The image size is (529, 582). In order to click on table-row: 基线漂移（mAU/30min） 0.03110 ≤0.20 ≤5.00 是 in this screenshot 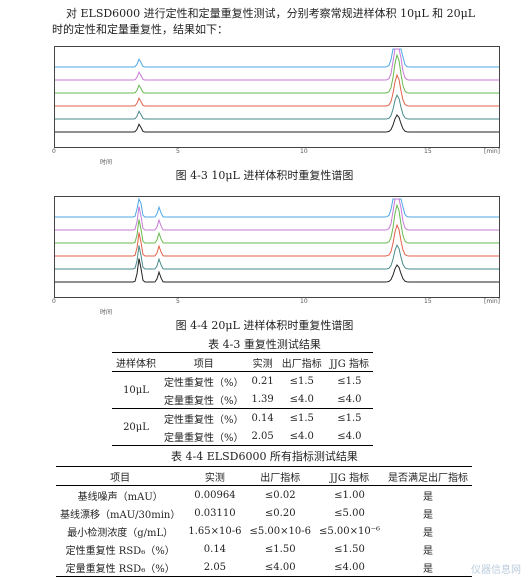, I will do `click(264, 513)`.